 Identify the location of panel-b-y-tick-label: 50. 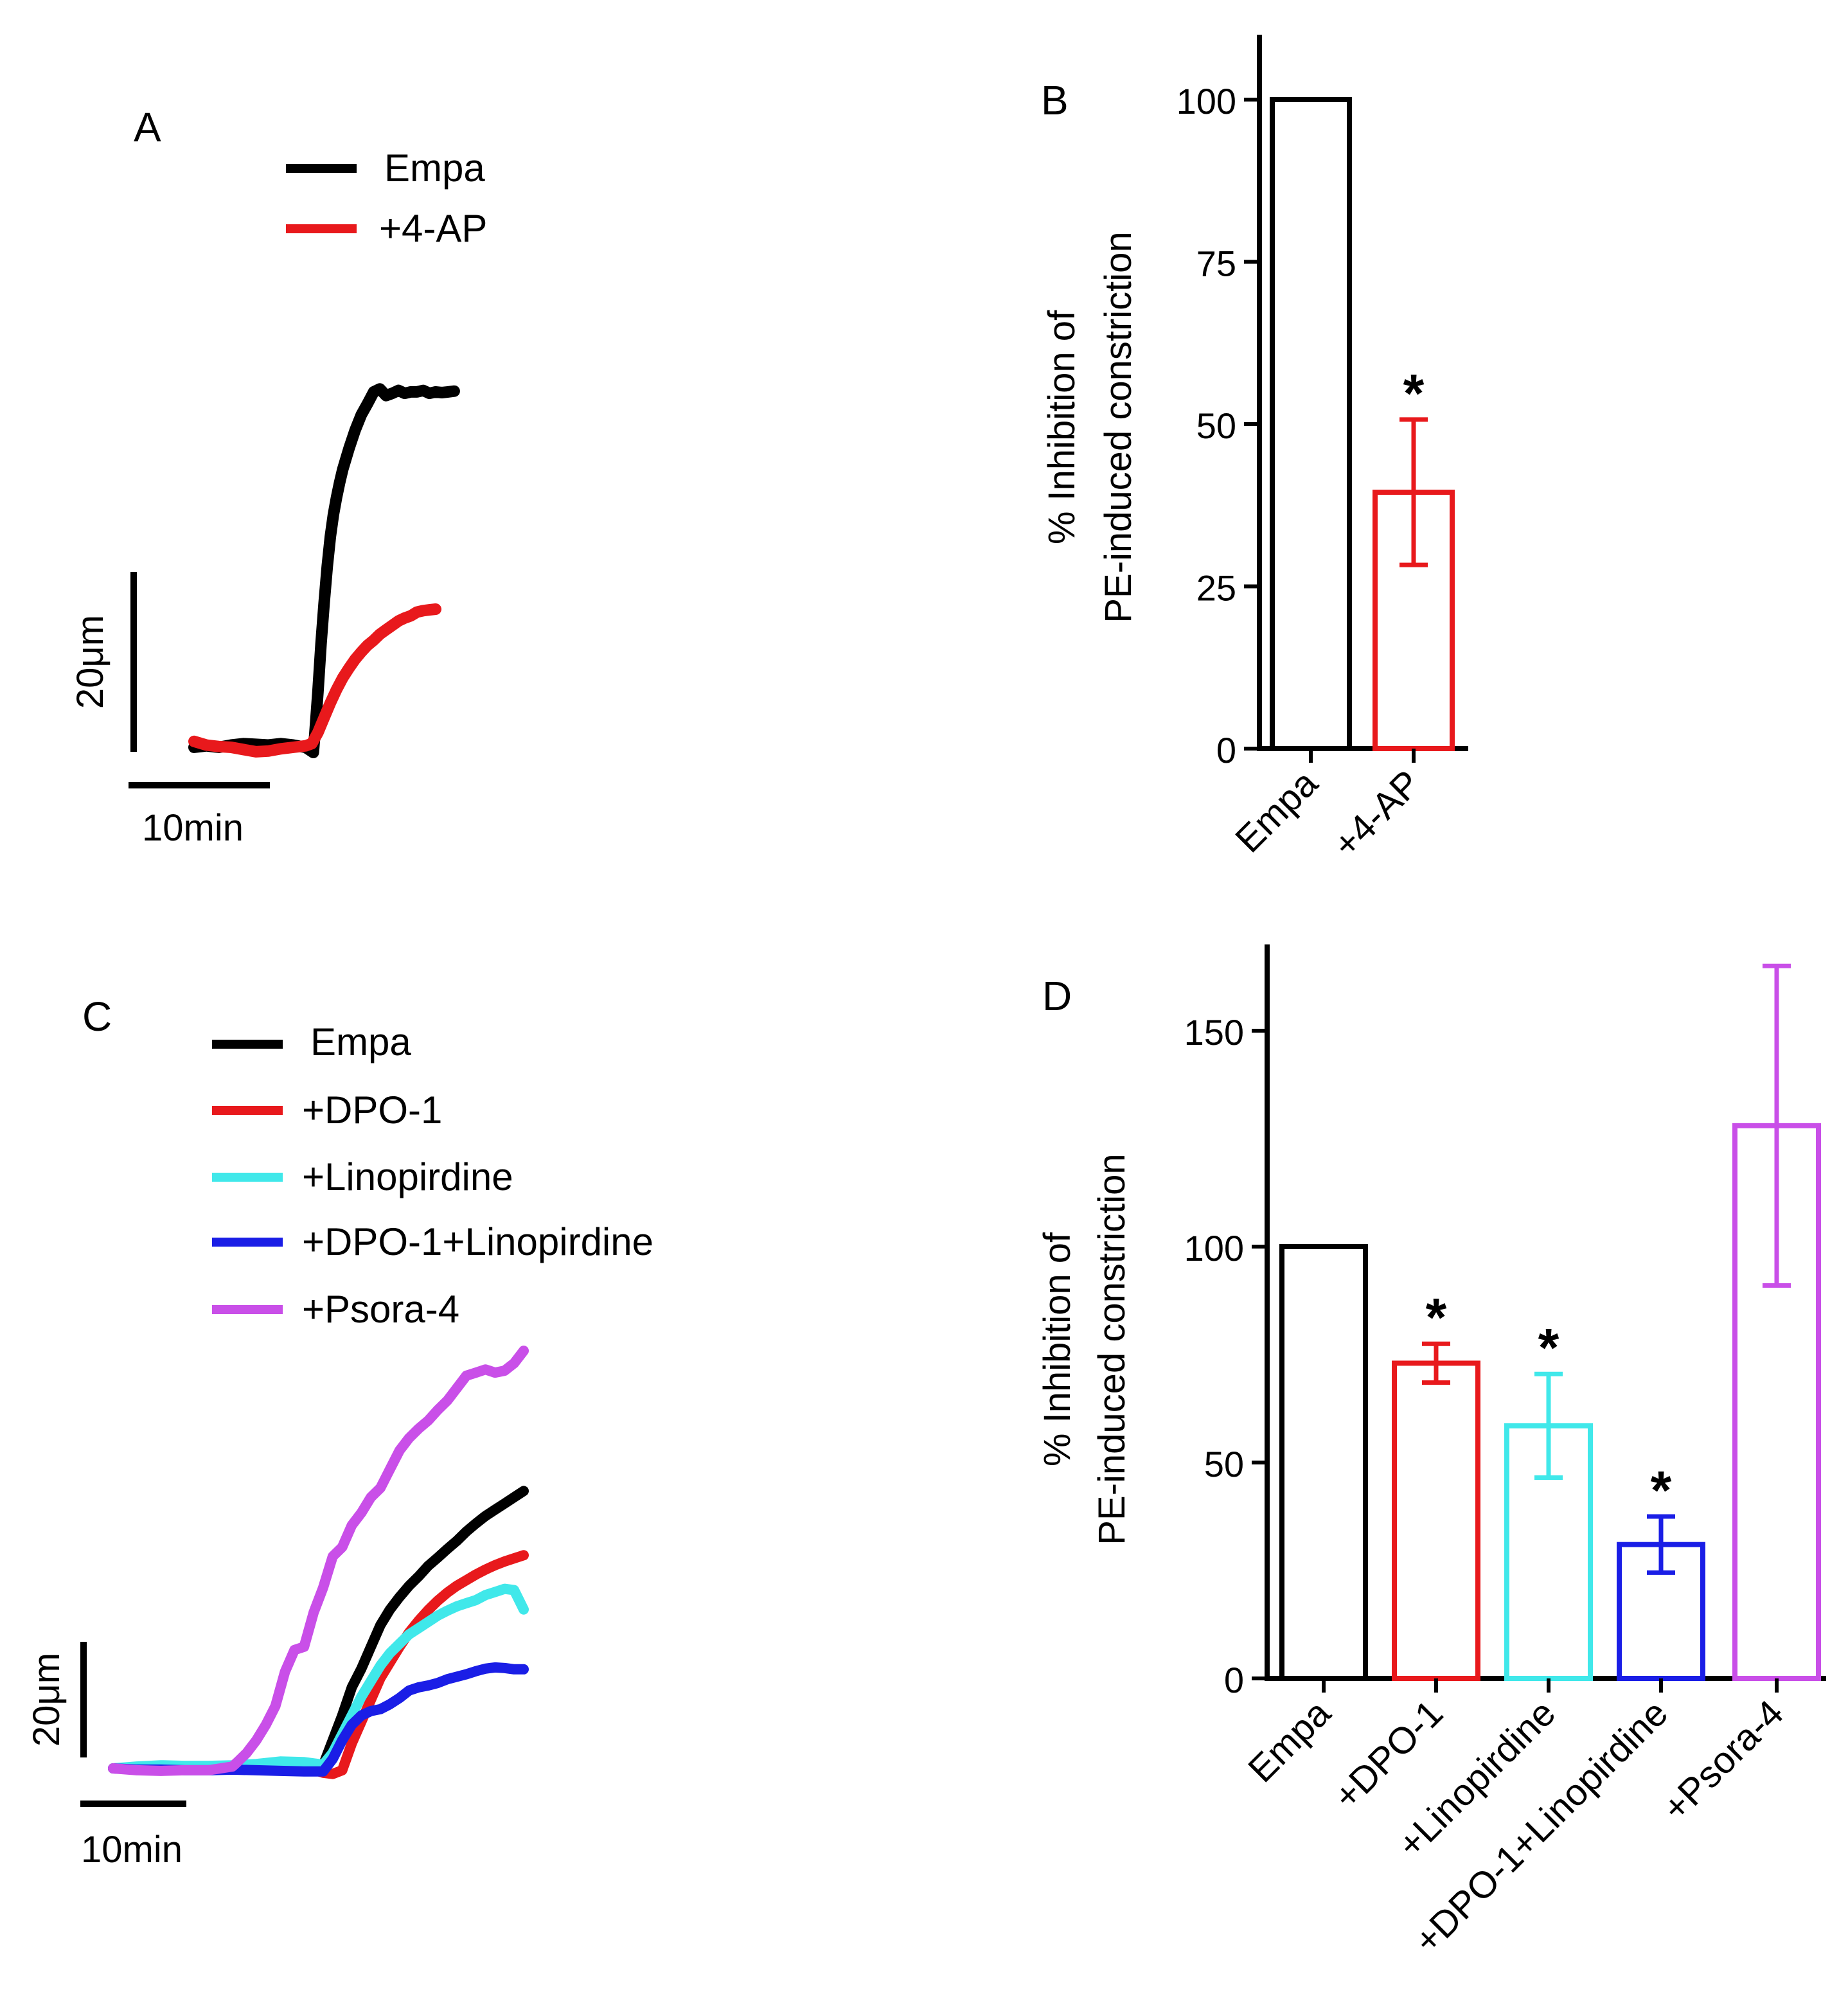
(1216, 425).